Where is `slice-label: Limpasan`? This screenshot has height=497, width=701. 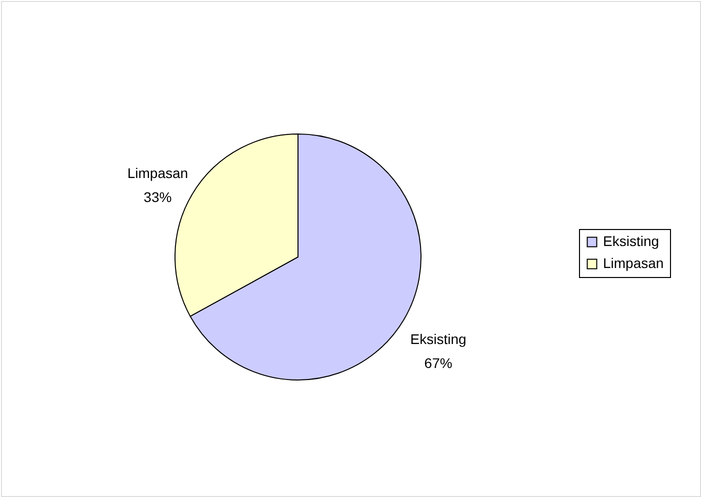
slice-label: Limpasan is located at coordinates (157, 173).